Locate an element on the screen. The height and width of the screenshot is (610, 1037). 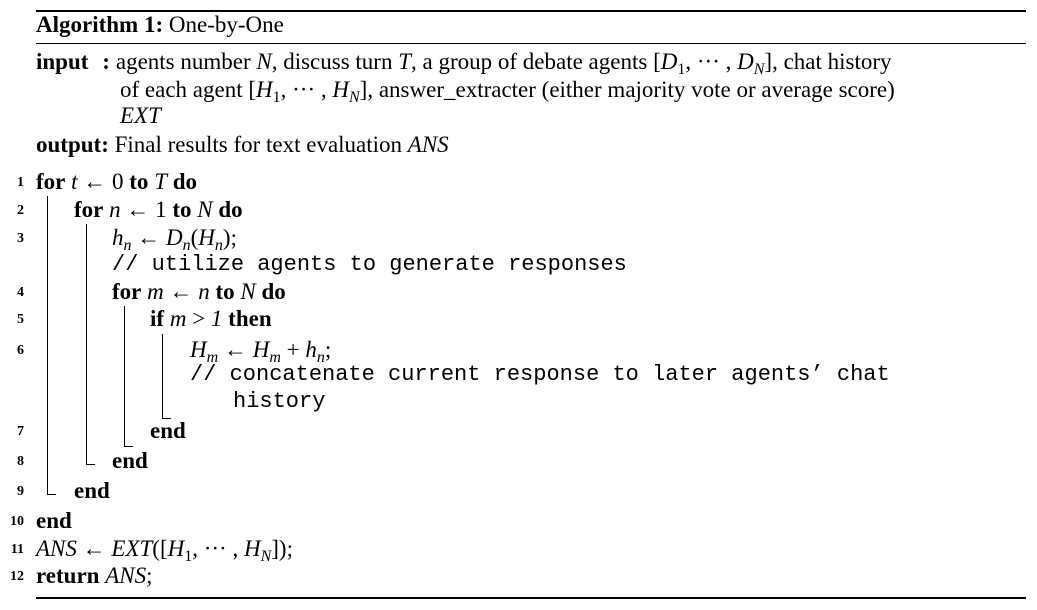
comment-utilize: // utilize agents to generate responses is located at coordinates (369, 264).